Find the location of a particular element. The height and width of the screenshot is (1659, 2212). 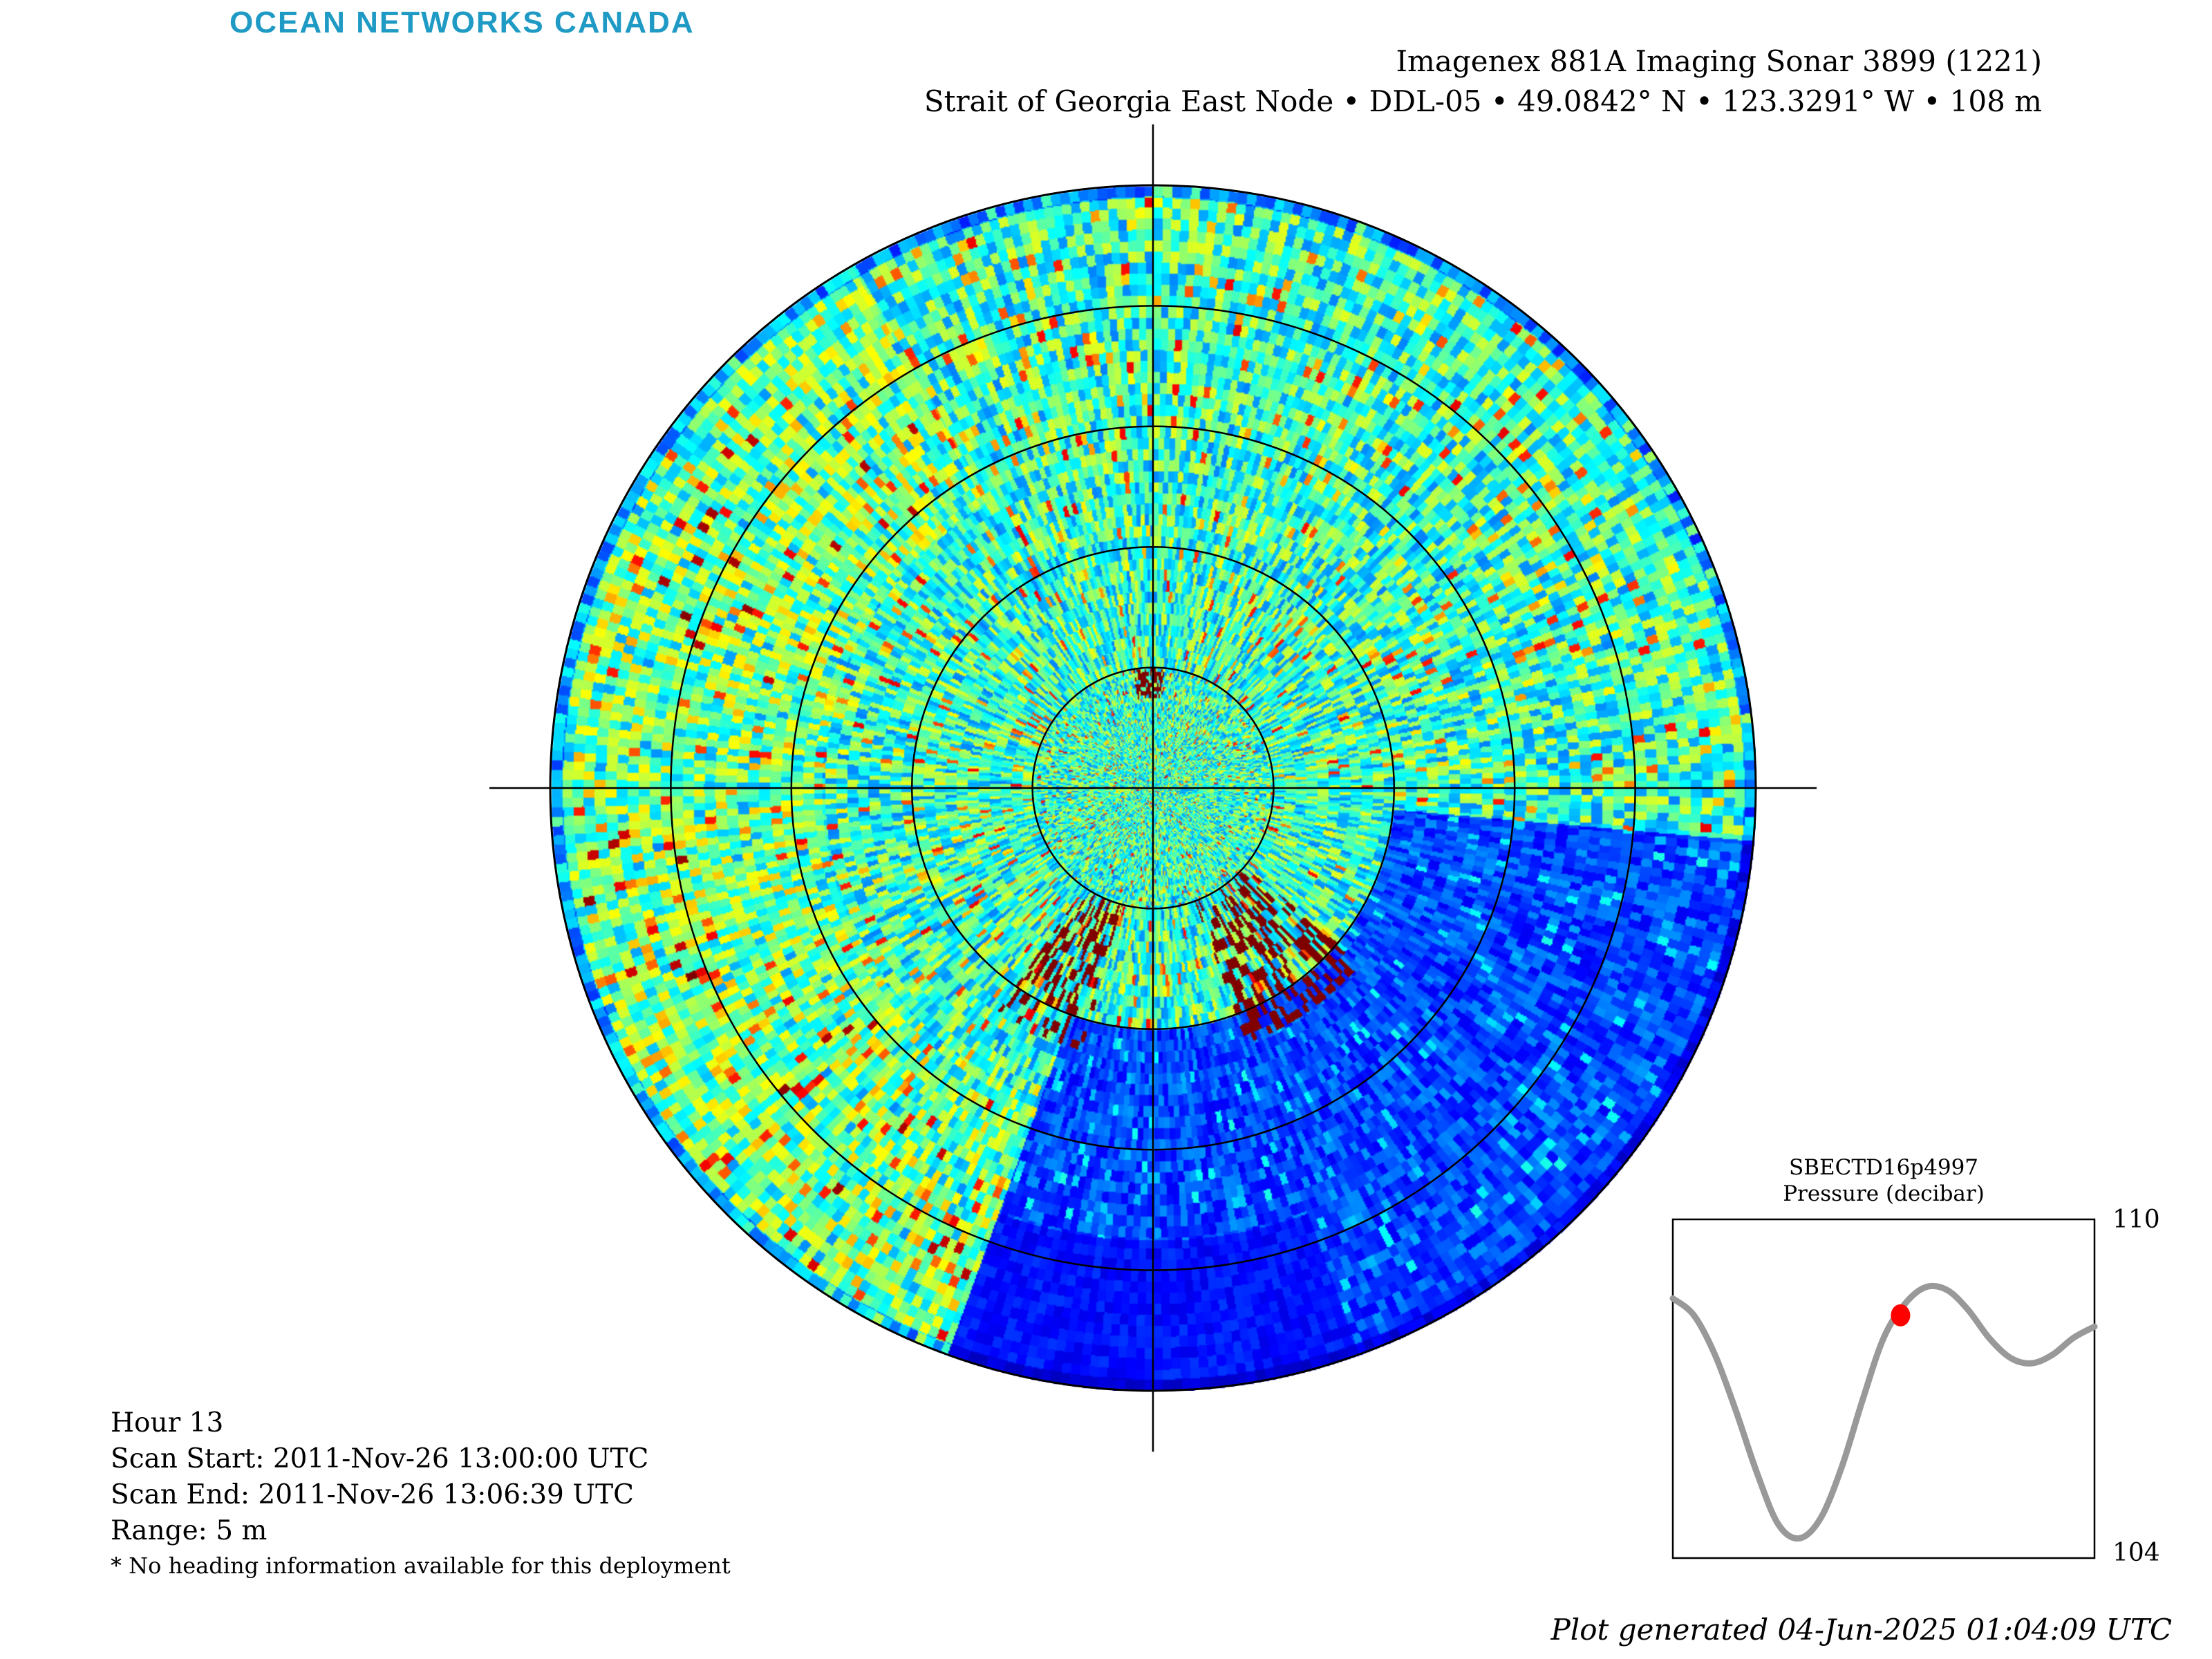

instrument-title: Imagenex 881A Imaging Sonar 3899 (1221) is located at coordinates (1719, 61).